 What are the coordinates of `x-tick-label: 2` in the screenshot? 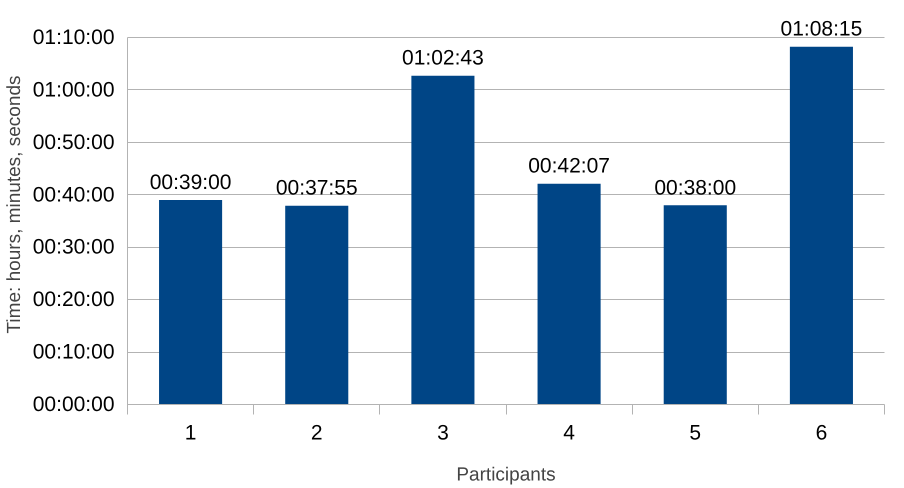 It's located at (316, 433).